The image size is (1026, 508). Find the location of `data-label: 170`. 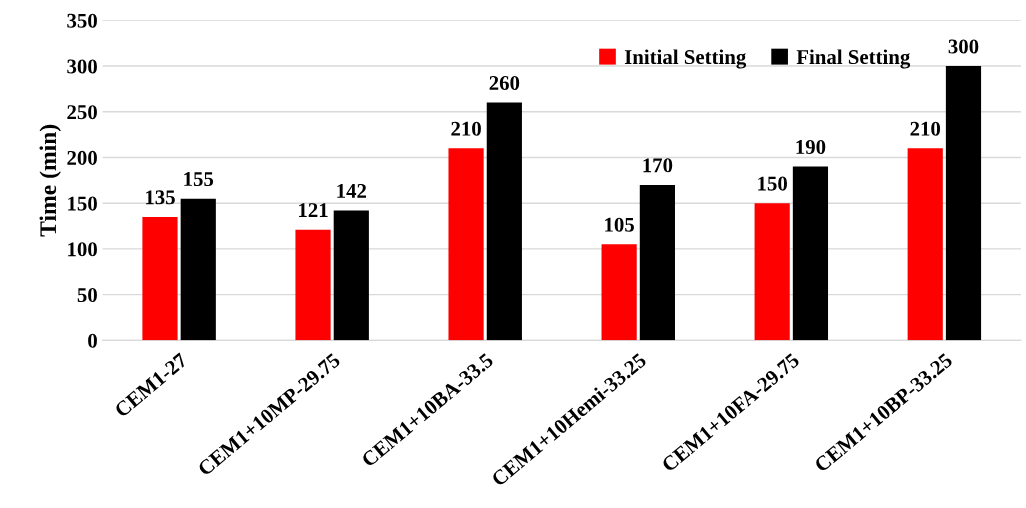

data-label: 170 is located at coordinates (658, 165).